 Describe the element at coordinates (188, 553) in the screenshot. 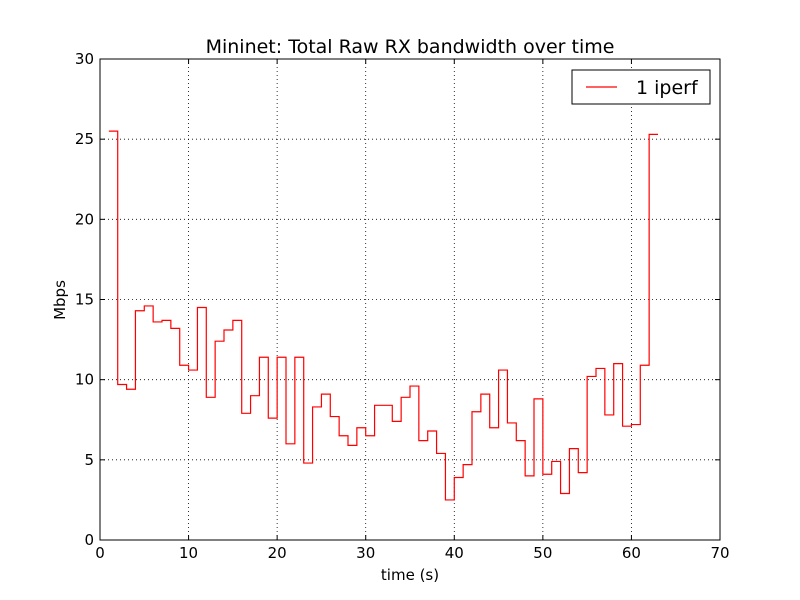

I see `x-tick-label: 10` at that location.